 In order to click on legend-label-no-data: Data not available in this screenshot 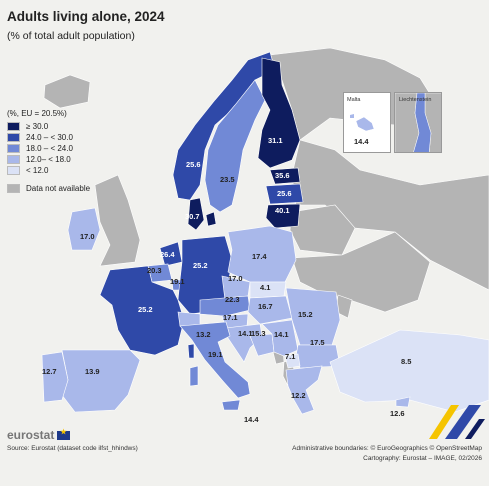, I will do `click(58, 188)`.